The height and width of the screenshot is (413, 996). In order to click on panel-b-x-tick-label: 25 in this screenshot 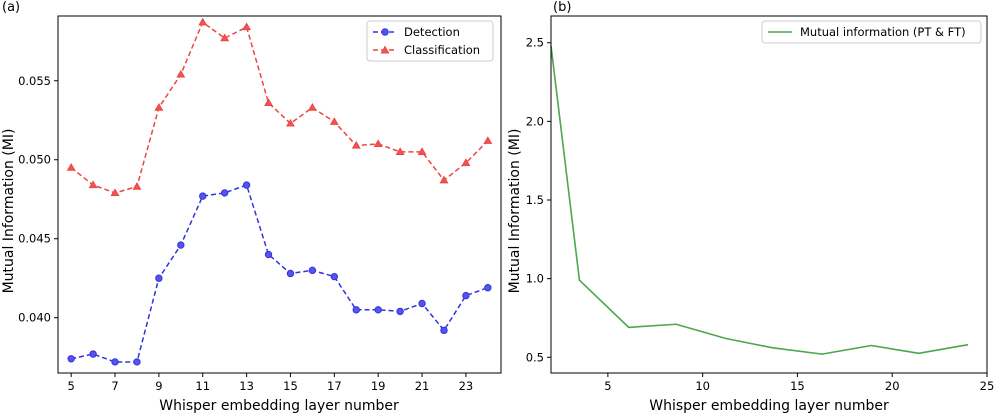, I will do `click(987, 386)`.